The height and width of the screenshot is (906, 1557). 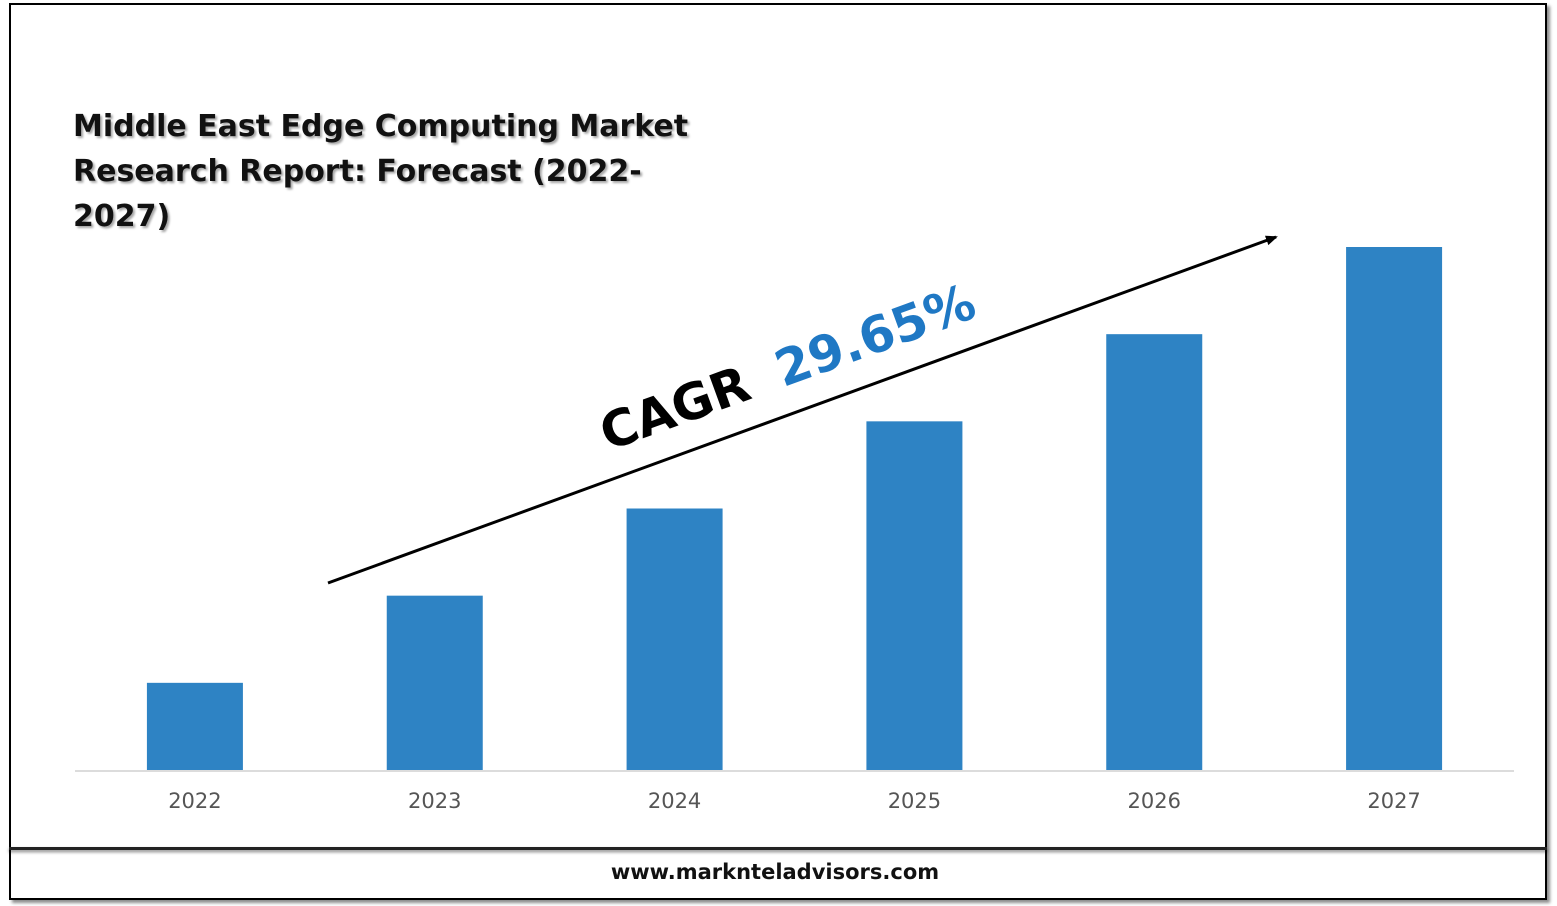 I want to click on x-tick-label-2022: 2022, so click(x=194, y=801).